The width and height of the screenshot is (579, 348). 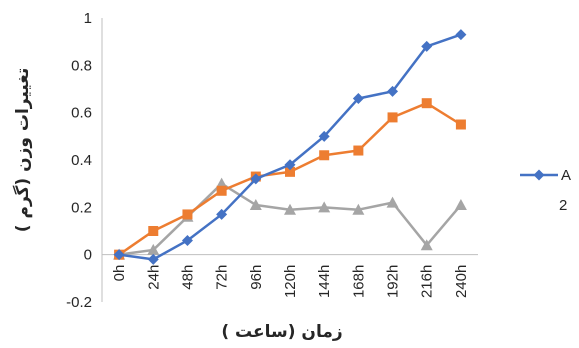 What do you see at coordinates (22, 150) in the screenshot?
I see `y-axis-title: تغییرات وزن (گرم )` at bounding box center [22, 150].